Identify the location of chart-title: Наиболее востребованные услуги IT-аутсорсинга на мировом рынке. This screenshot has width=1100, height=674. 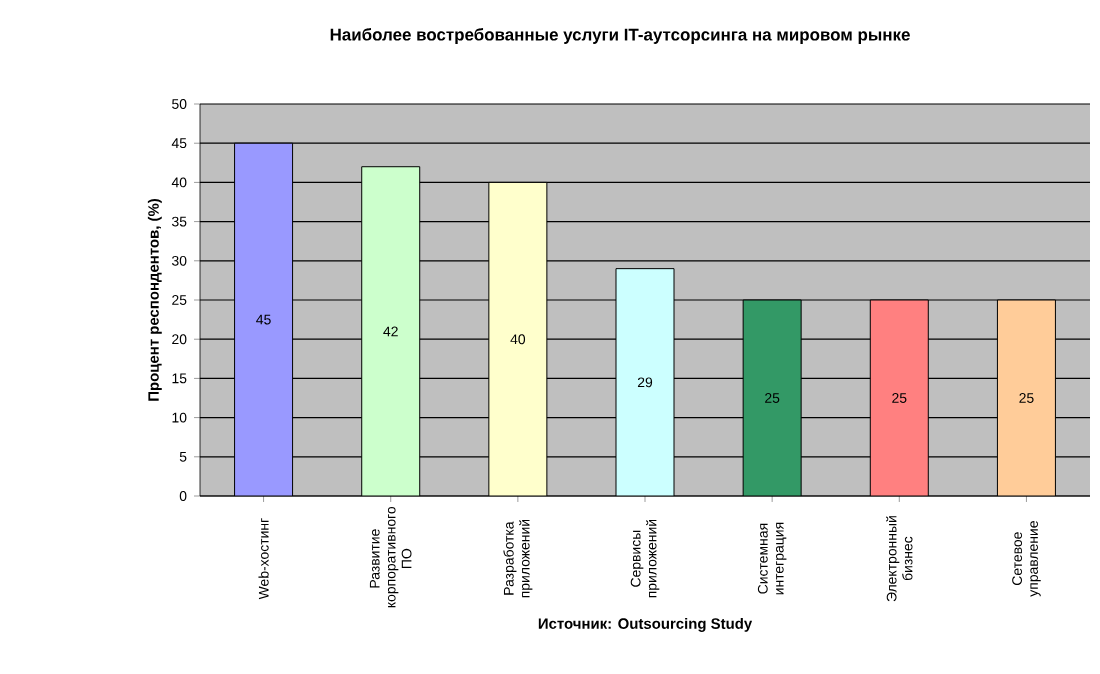
(620, 36).